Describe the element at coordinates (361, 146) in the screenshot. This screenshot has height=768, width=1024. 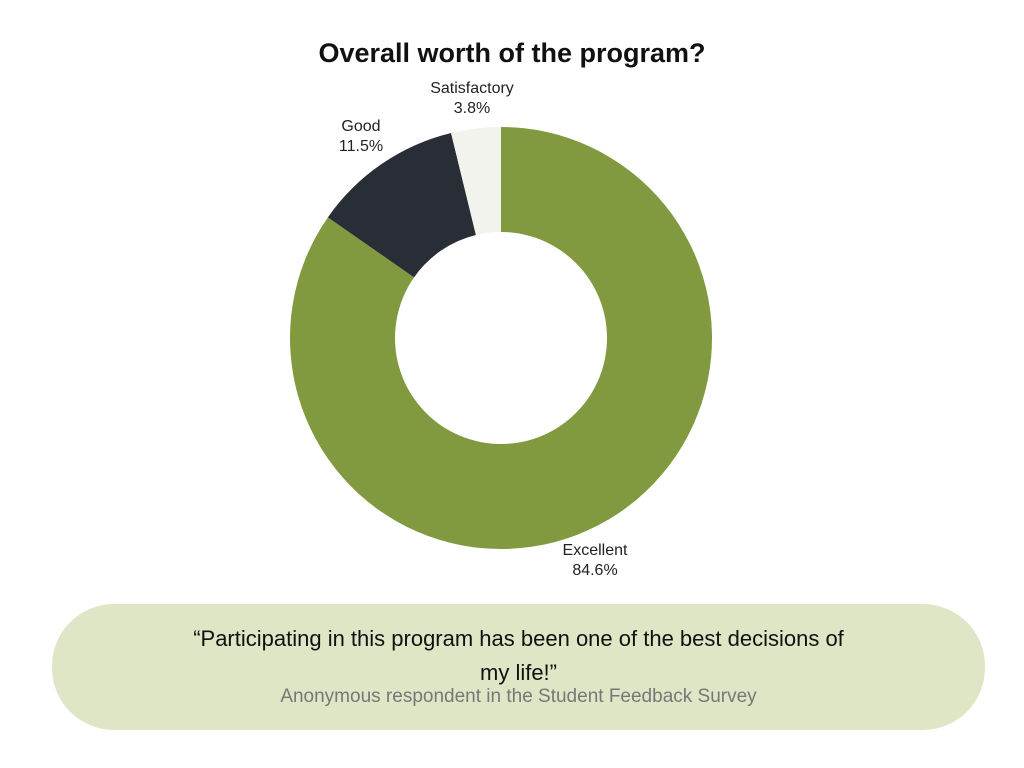
I see `label-good-value: 11.5%` at that location.